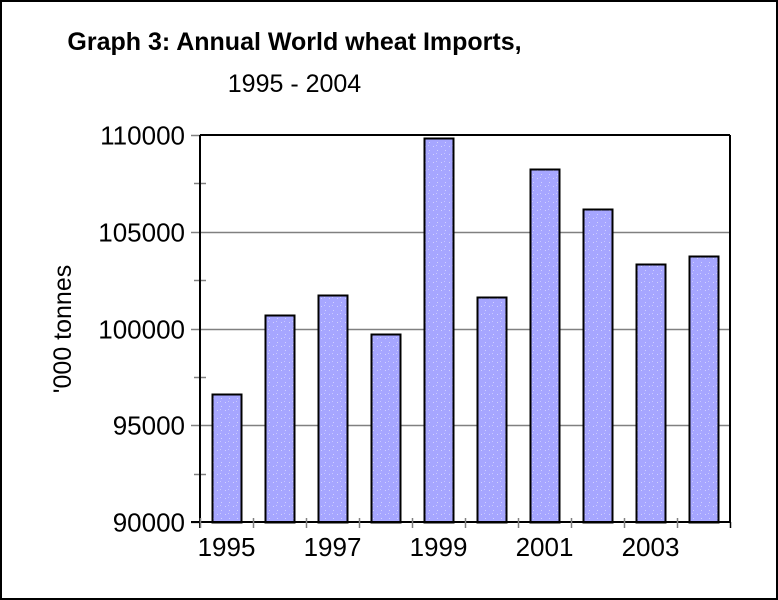 Image resolution: width=778 pixels, height=600 pixels. I want to click on bar-2004, so click(704, 389).